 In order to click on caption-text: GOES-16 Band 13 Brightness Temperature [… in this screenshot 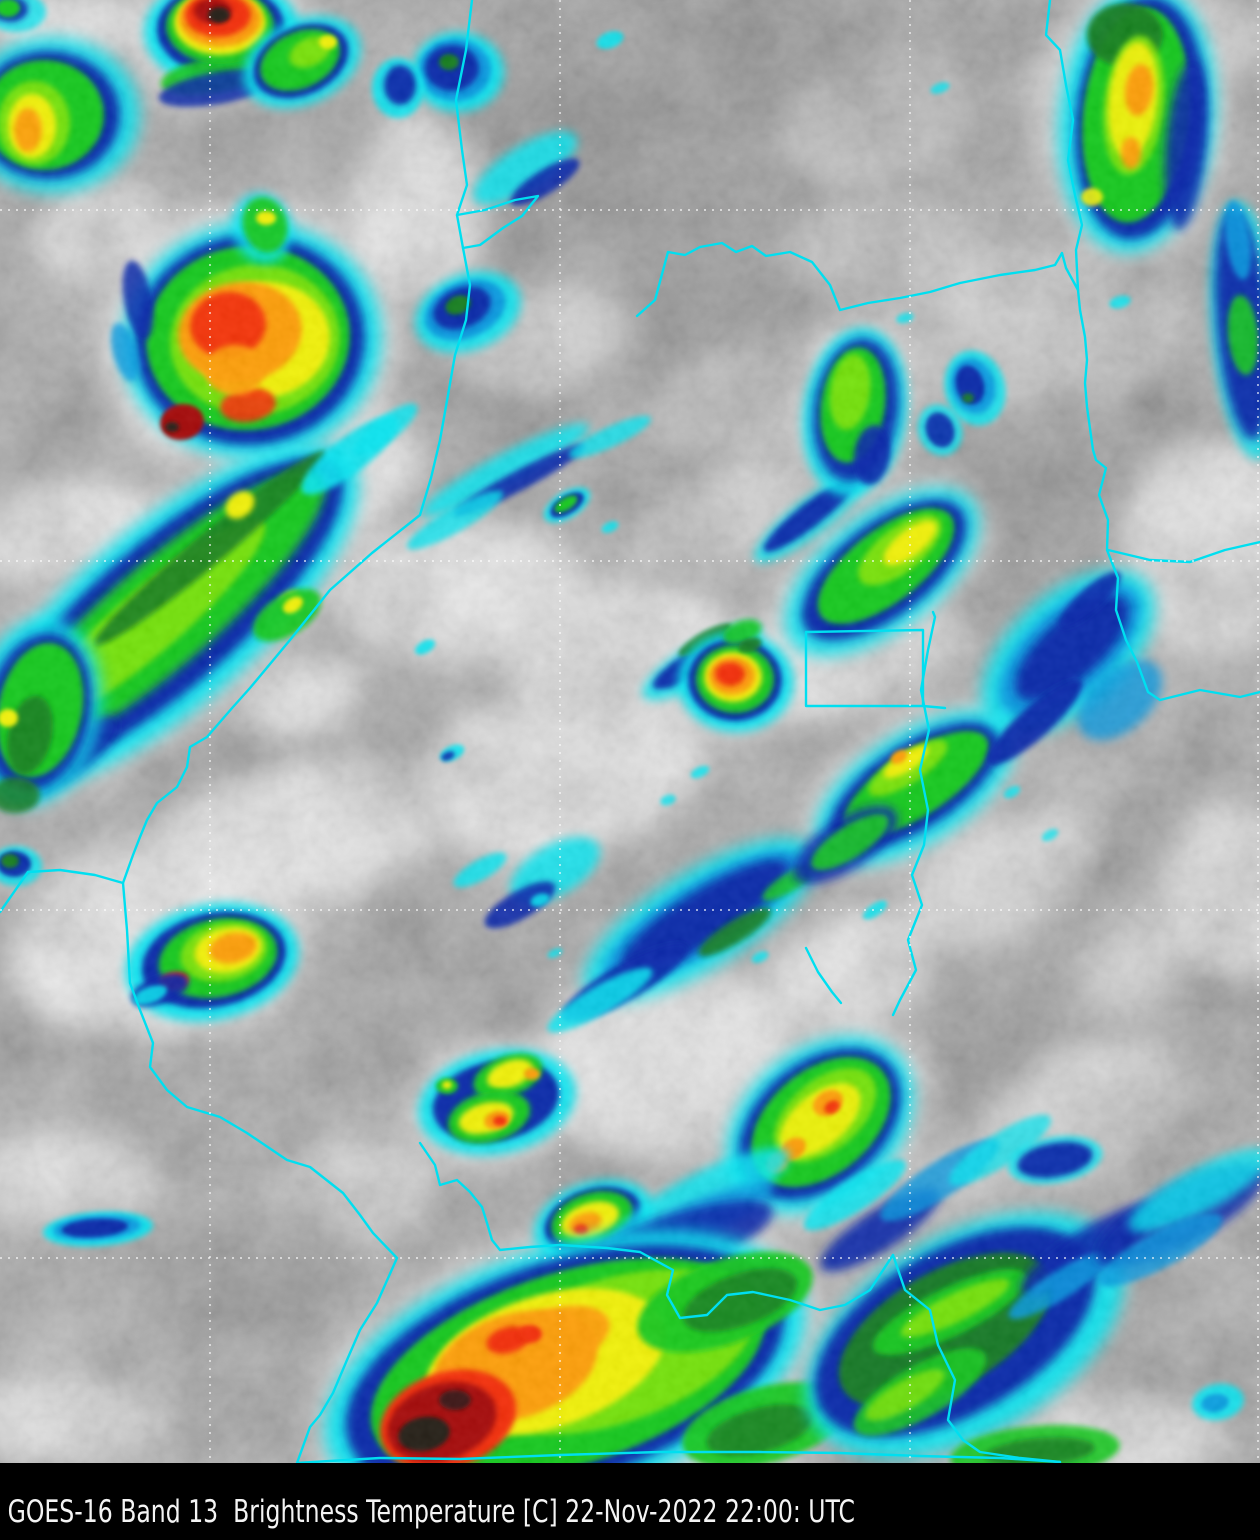, I will do `click(431, 1511)`.